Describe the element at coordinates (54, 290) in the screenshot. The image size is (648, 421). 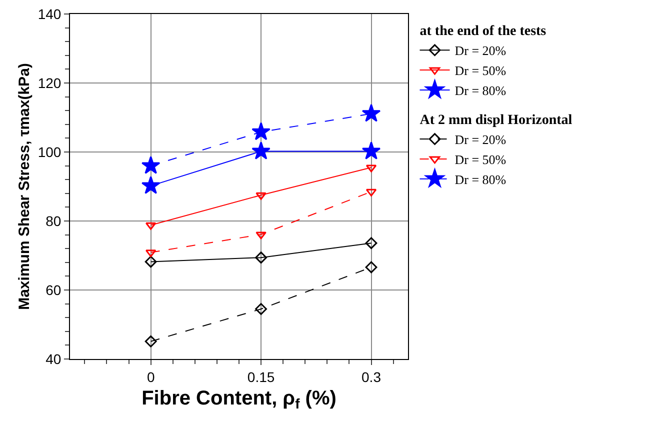
I see `y-tick-label: 60` at that location.